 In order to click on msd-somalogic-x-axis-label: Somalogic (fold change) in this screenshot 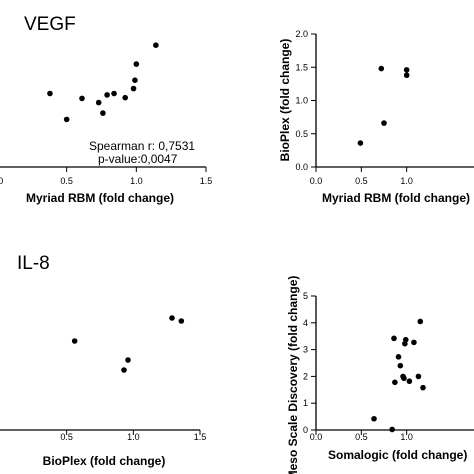, I will do `click(397, 455)`.